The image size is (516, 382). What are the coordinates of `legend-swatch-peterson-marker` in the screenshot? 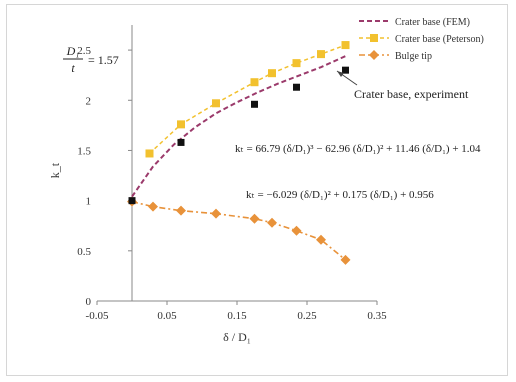 It's located at (374, 38).